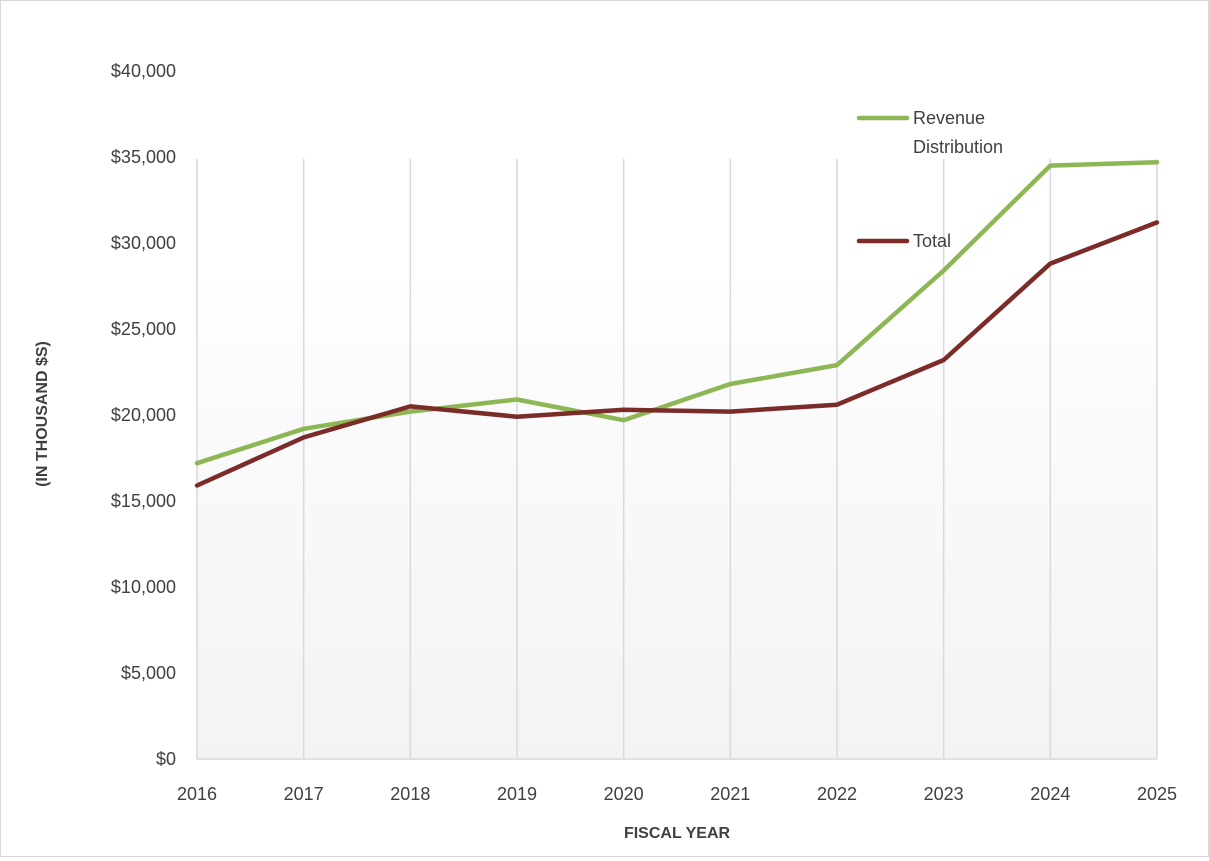  What do you see at coordinates (958, 132) in the screenshot?
I see `legend-label-revenue-distribution: Revenue Distribution` at bounding box center [958, 132].